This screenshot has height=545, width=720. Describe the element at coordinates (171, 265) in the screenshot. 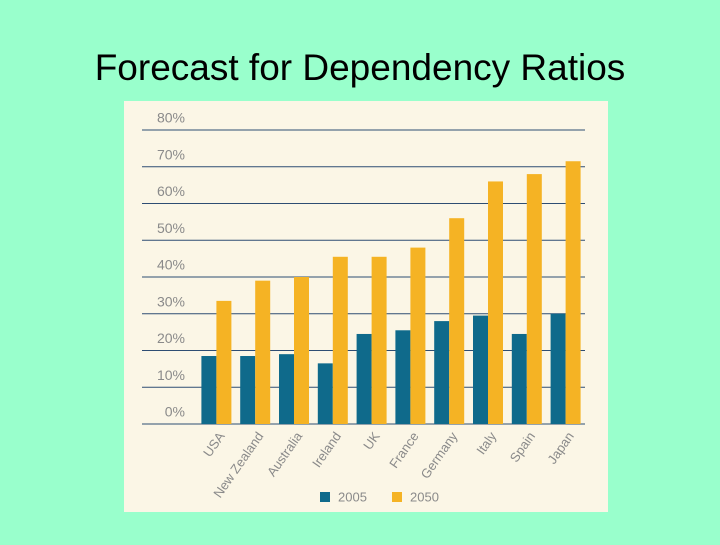

I see `y-tick-label: 40%` at that location.